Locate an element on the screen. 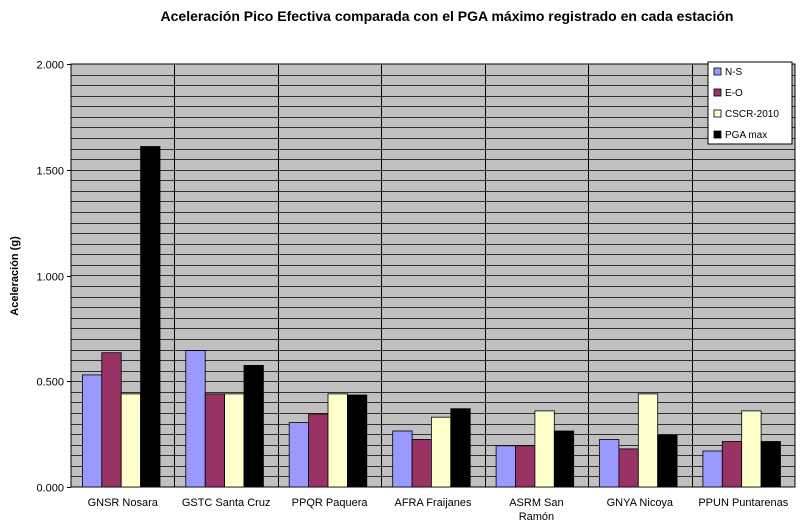  category-label: ASRM San is located at coordinates (536, 503).